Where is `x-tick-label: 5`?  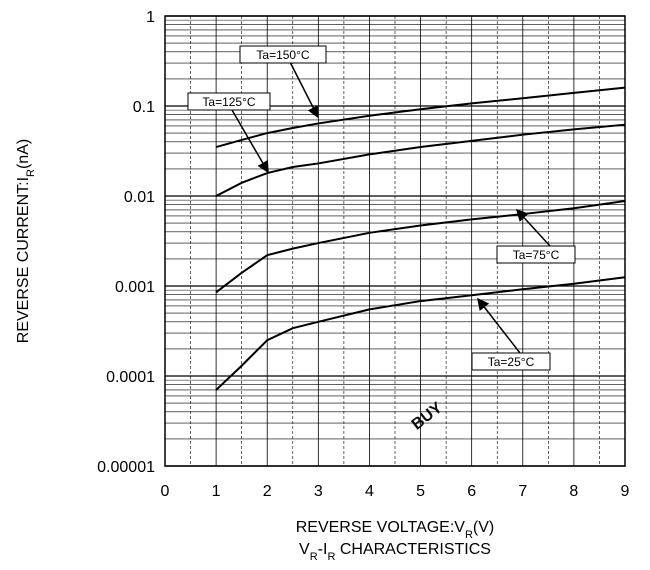 x-tick-label: 5 is located at coordinates (420, 491).